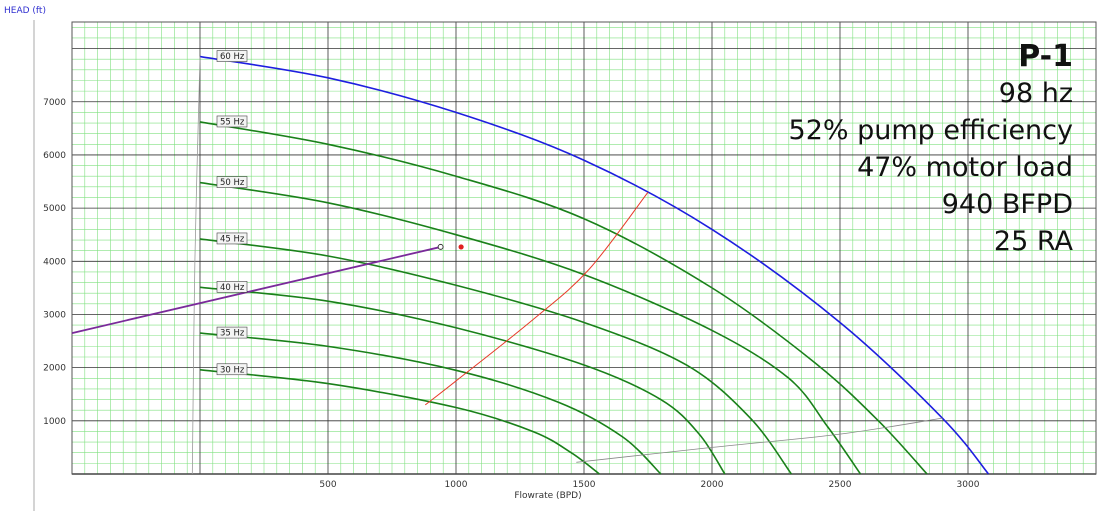 Image resolution: width=1107 pixels, height=511 pixels. I want to click on y-axis-title: HEAD (ft), so click(25, 11).